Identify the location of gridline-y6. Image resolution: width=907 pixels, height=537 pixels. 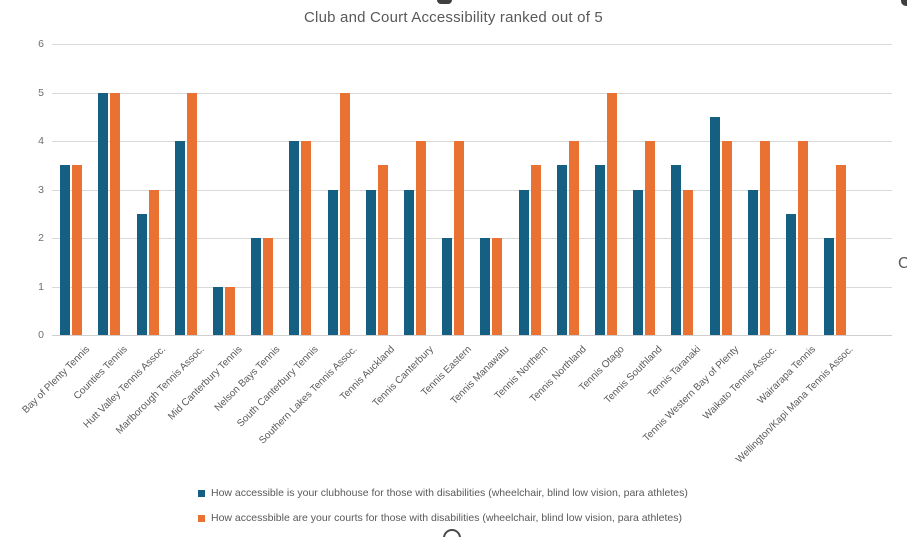
(472, 44).